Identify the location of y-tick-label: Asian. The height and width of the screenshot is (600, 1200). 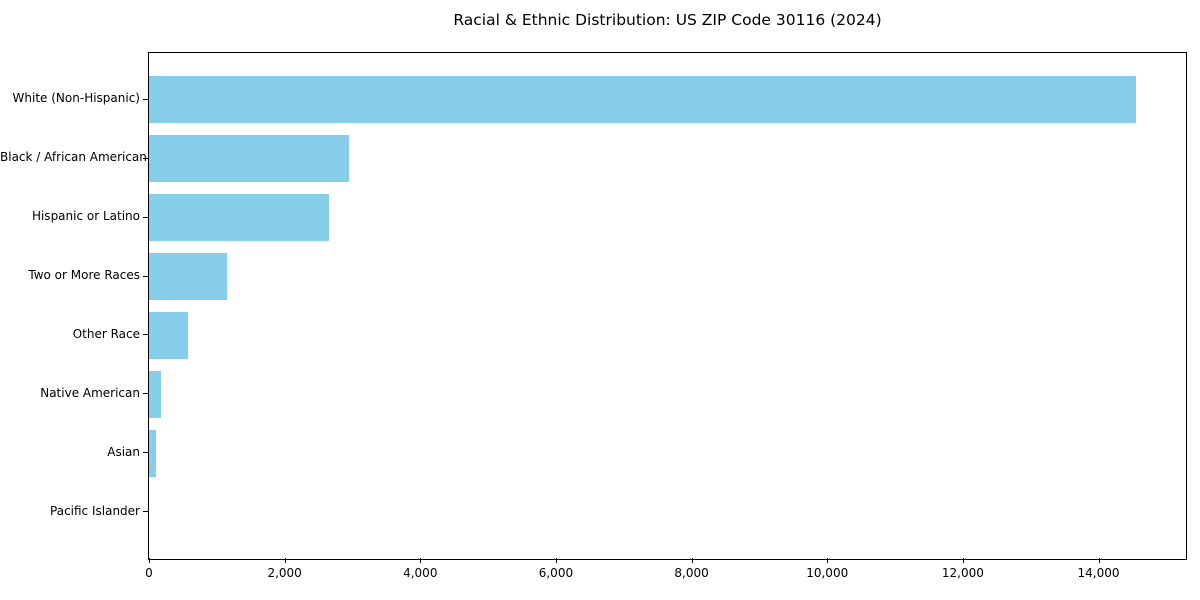
(123, 451).